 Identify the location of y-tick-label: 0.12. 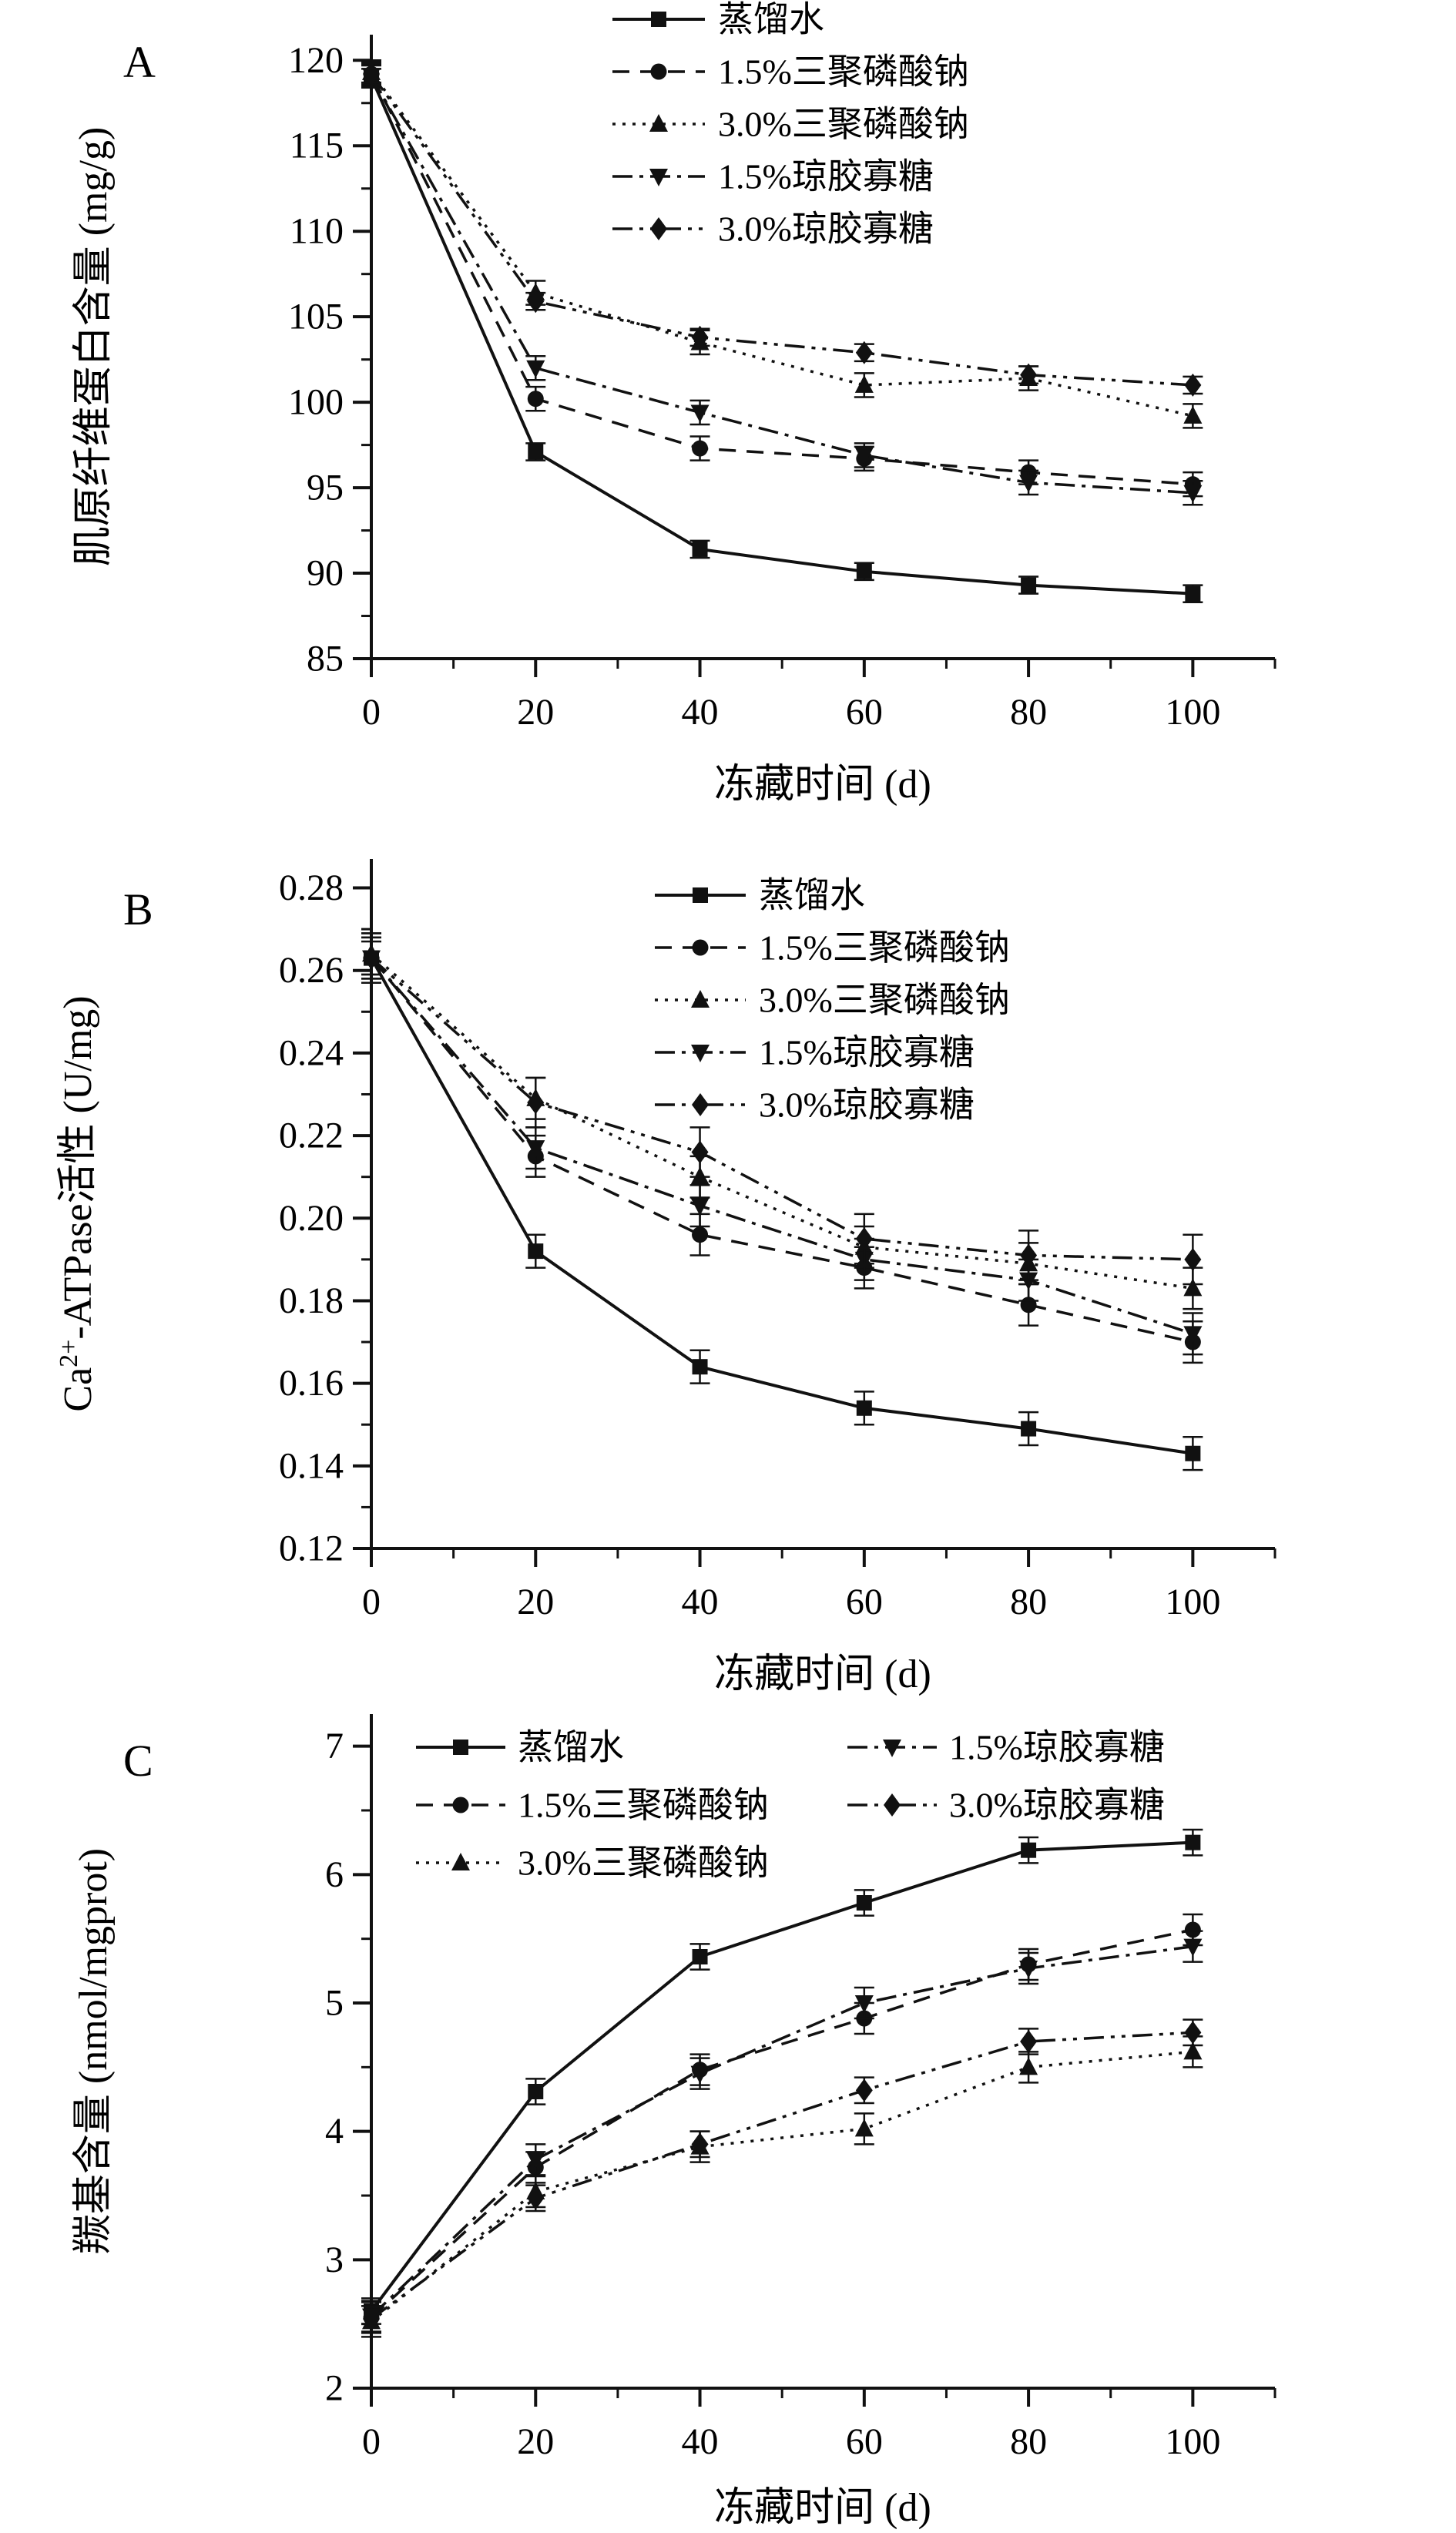
(311, 1548).